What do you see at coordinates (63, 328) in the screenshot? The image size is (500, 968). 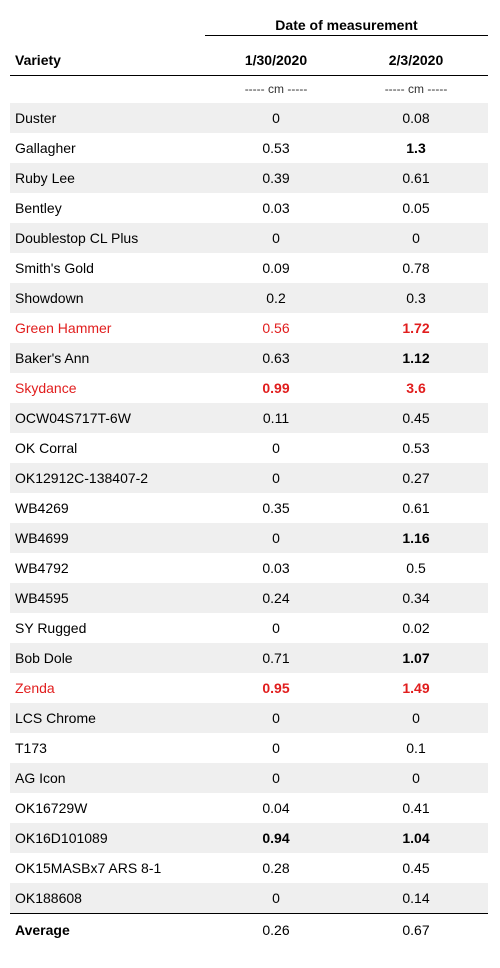 I see `variety-name: Green Hammer` at bounding box center [63, 328].